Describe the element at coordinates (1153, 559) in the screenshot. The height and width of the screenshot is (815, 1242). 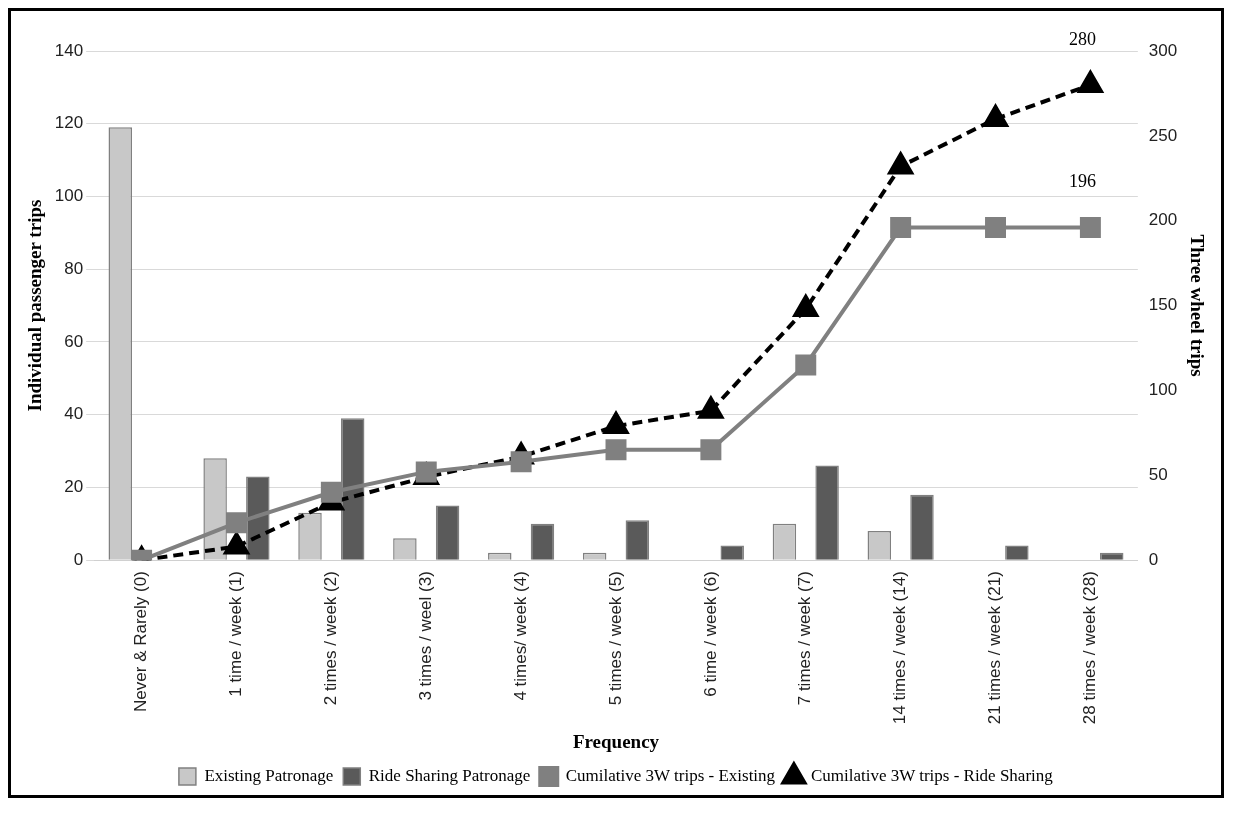
I see `y2-tick-label: 0` at that location.